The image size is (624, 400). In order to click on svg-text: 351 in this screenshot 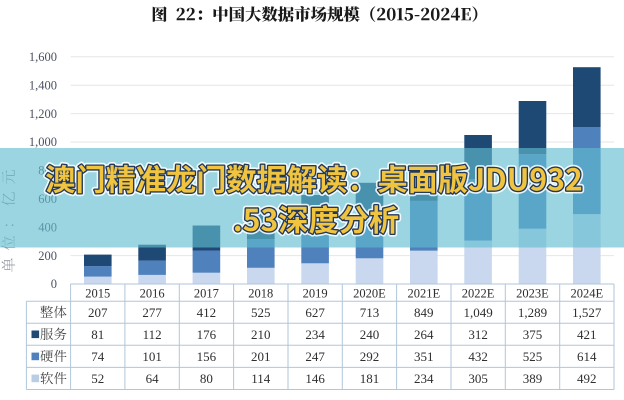, I will do `click(424, 356)`.